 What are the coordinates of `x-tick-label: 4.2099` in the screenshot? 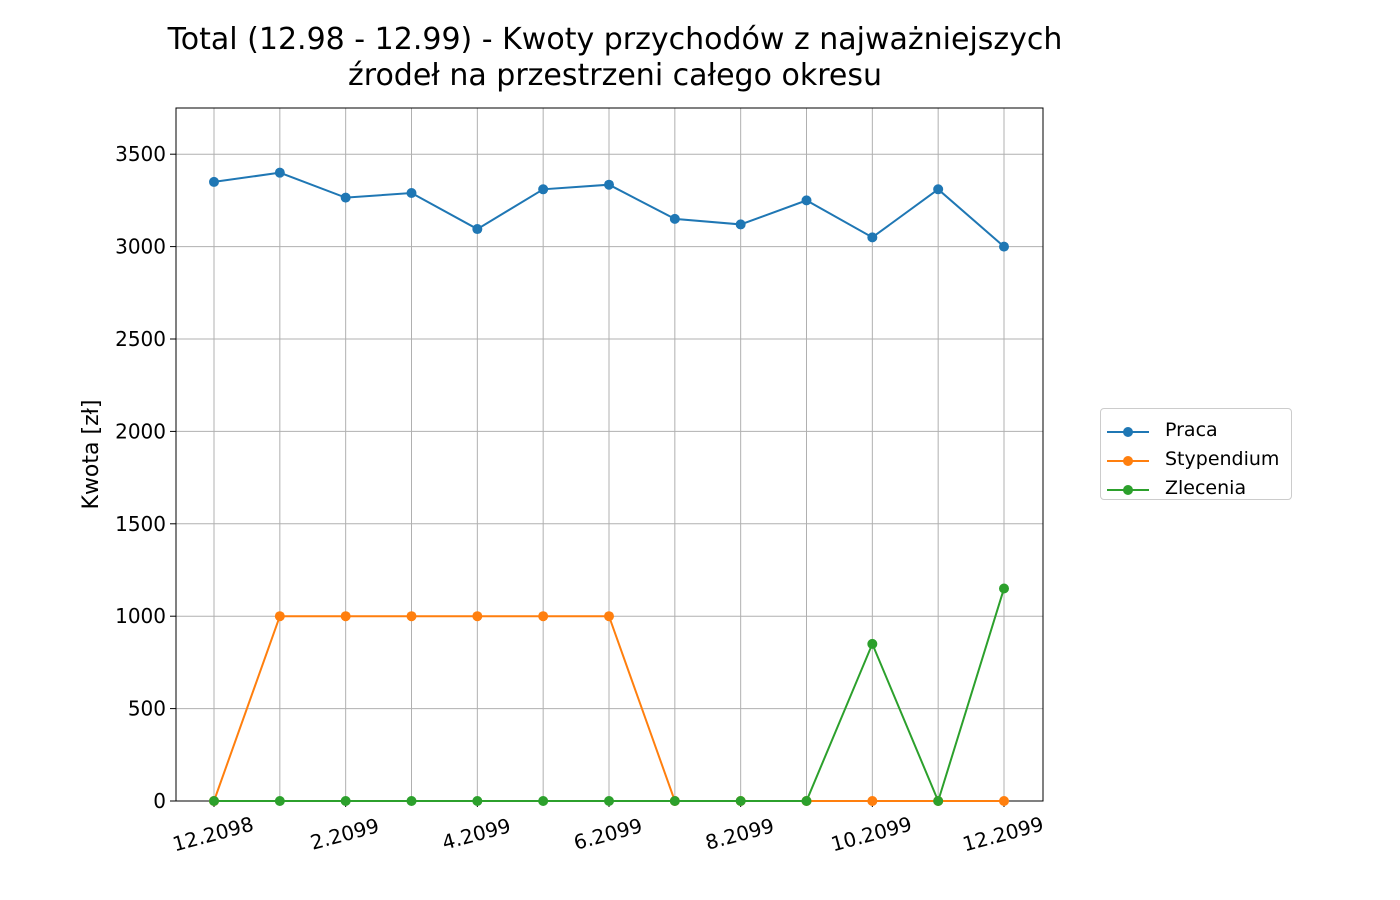 It's located at (476, 833).